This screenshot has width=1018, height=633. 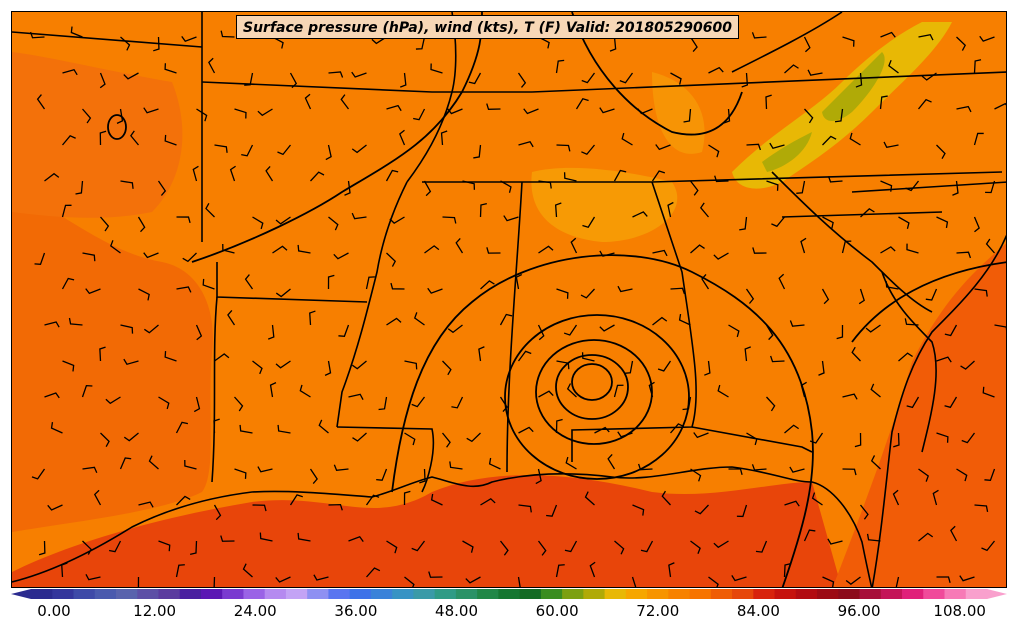 What do you see at coordinates (54, 611) in the screenshot?
I see `colorbar-tick-label: 0.00` at bounding box center [54, 611].